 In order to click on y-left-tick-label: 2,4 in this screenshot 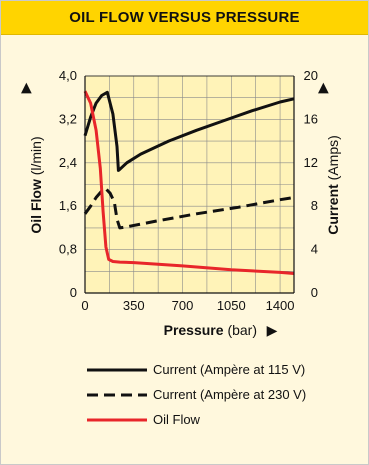, I will do `click(68, 162)`.